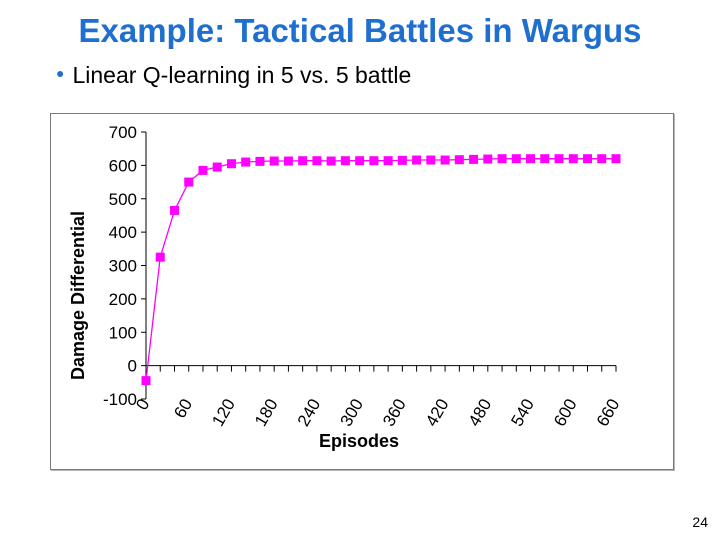  Describe the element at coordinates (78, 295) in the screenshot. I see `y-axis-title: Damage Differential` at that location.